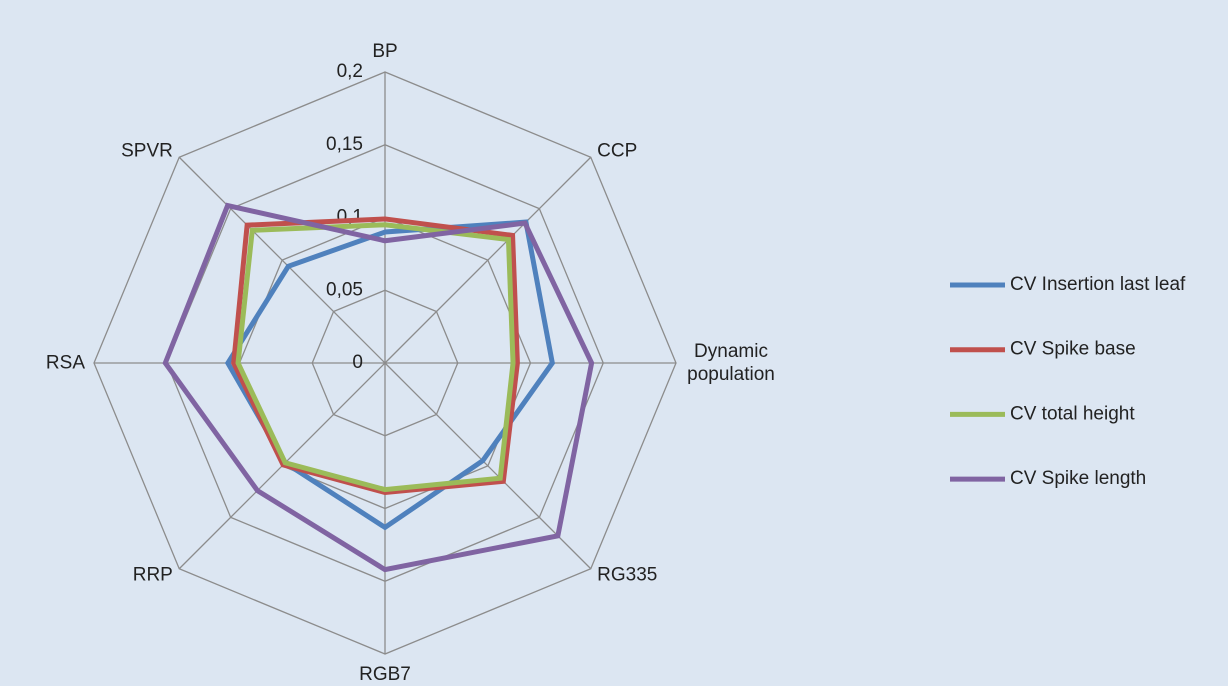  Describe the element at coordinates (1098, 284) in the screenshot. I see `legend-label: CV Insertion last leaf` at that location.